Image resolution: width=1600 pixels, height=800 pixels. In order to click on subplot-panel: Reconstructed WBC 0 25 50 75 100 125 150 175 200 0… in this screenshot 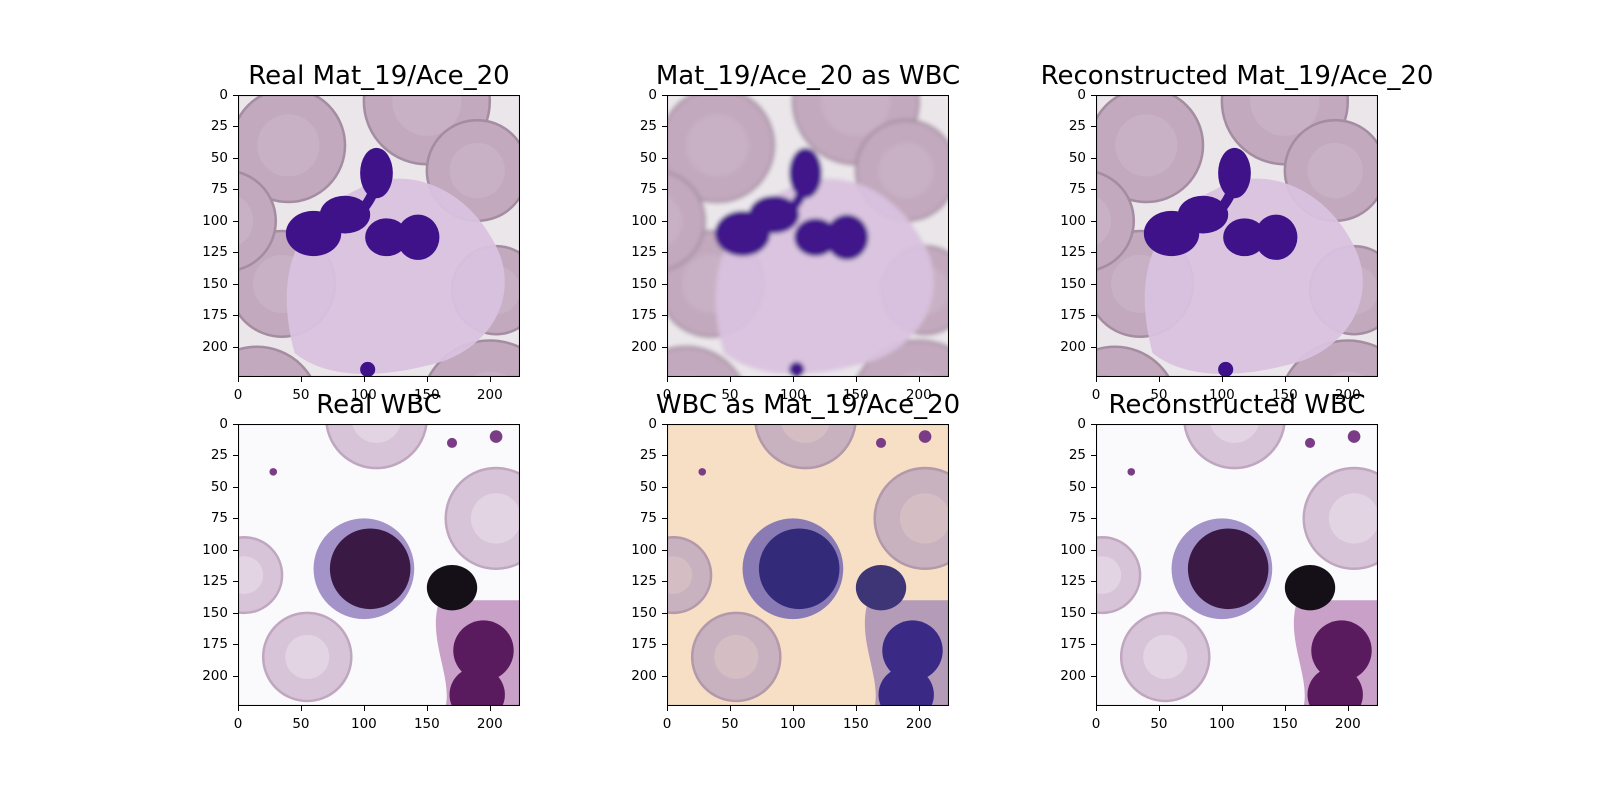, I will do `click(1219, 560)`.